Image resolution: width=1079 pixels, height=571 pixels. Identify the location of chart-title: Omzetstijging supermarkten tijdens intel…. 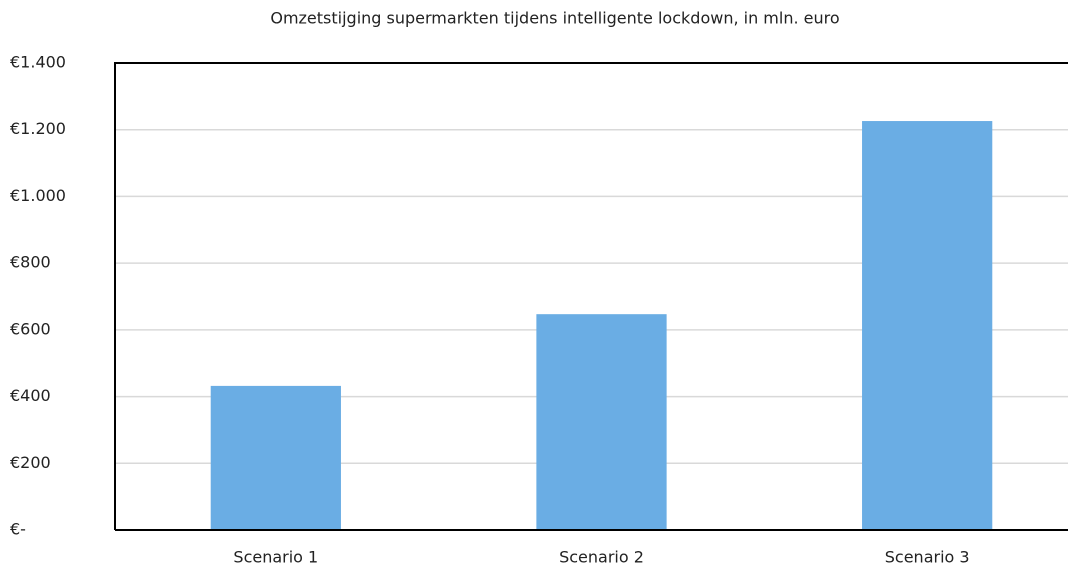
(554, 18).